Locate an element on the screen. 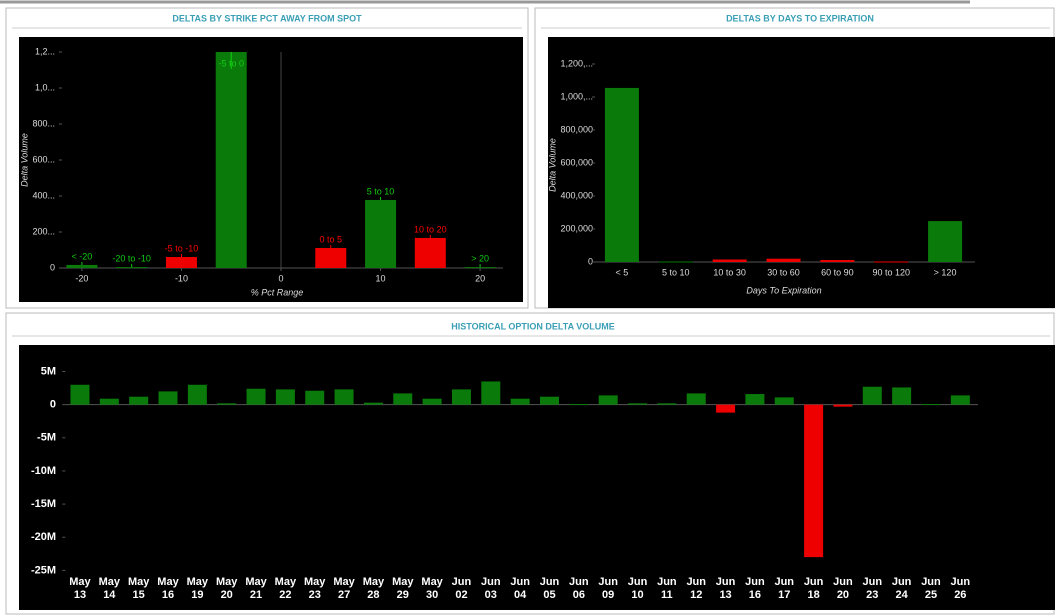  x-tick-label: May 27 is located at coordinates (344, 588).